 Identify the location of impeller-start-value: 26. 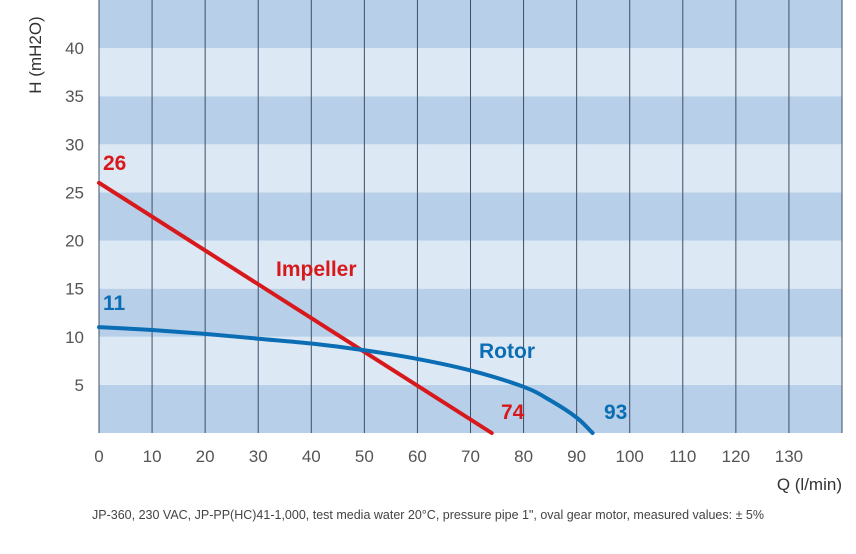
(114, 163).